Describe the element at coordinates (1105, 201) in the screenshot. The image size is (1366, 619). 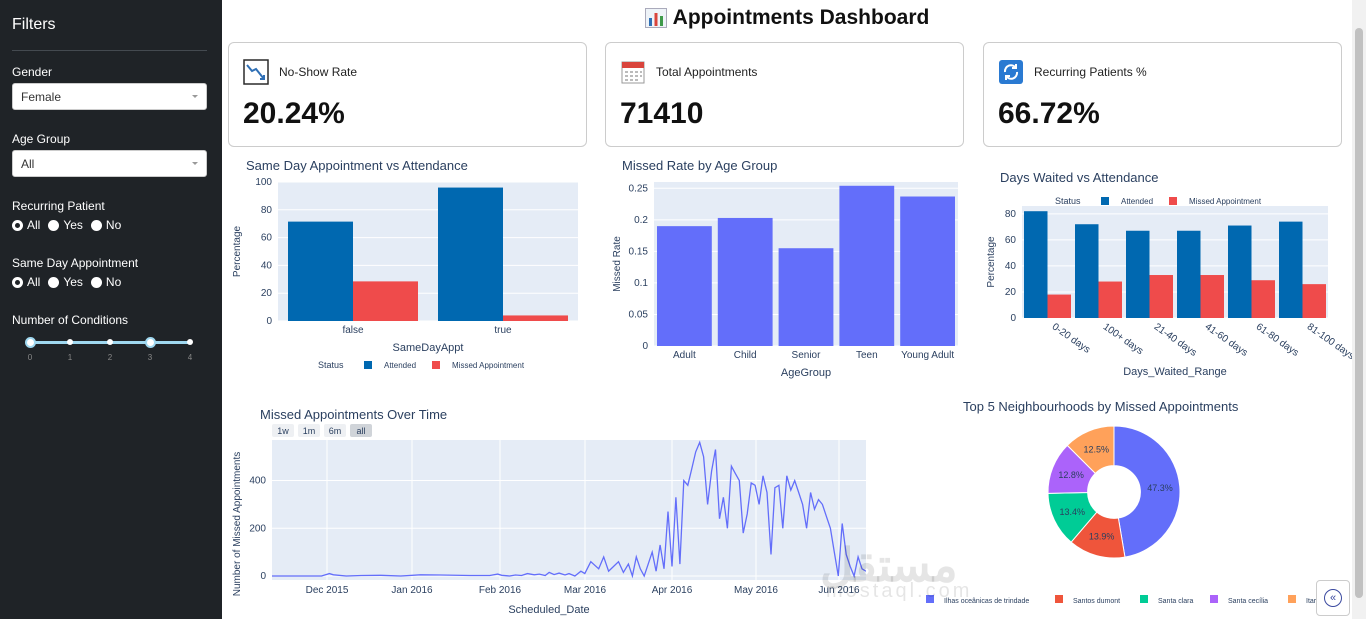
I see `legend-swatch-attended` at that location.